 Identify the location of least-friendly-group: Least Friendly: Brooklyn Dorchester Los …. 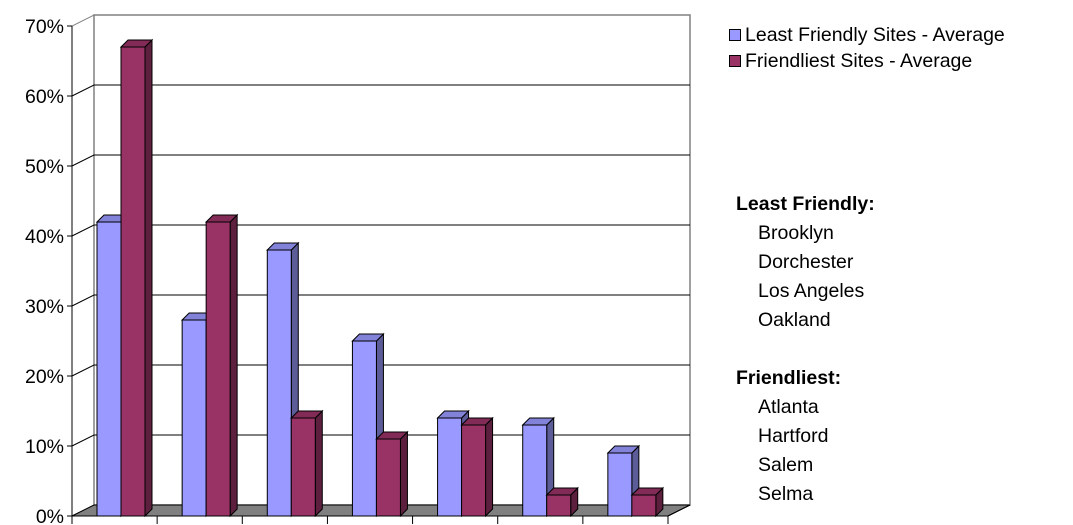
(805, 262).